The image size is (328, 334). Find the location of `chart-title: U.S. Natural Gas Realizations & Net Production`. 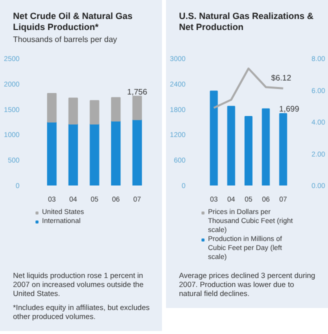

chart-title: U.S. Natural Gas Realizations & Net Production is located at coordinates (247, 22).